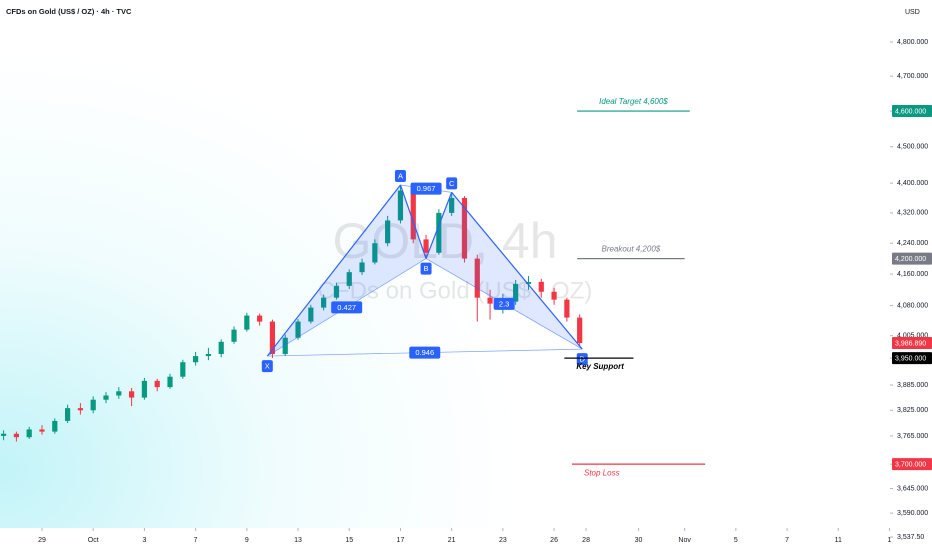 The height and width of the screenshot is (550, 932). What do you see at coordinates (247, 540) in the screenshot?
I see `x-tick-label: 9` at bounding box center [247, 540].